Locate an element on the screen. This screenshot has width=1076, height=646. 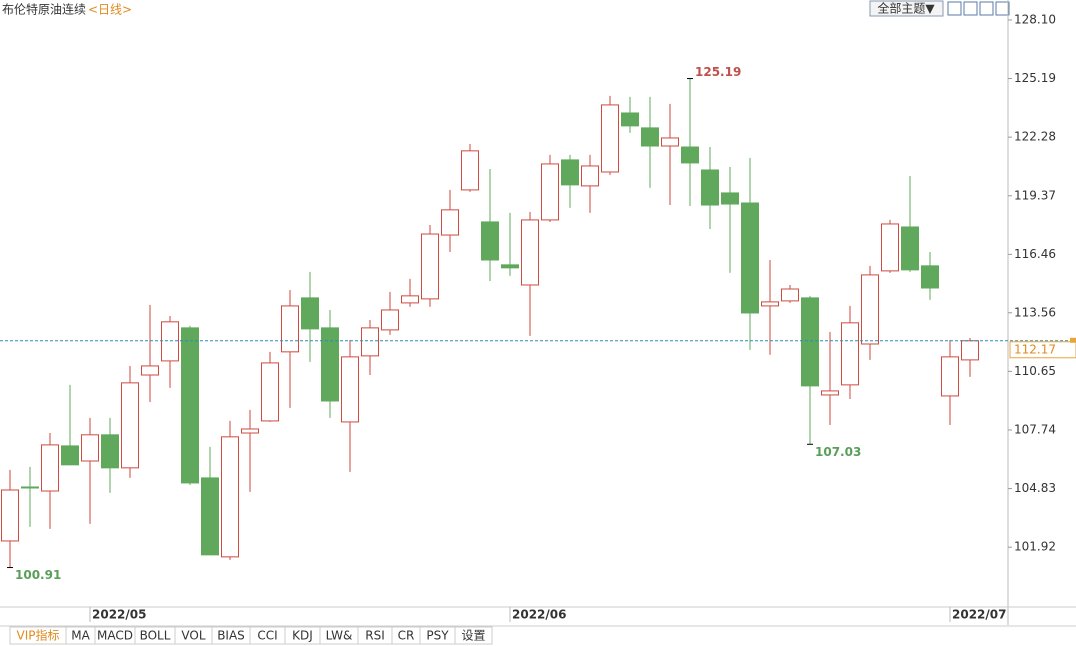
y-tick-label: 116.46 is located at coordinates (1035, 254).